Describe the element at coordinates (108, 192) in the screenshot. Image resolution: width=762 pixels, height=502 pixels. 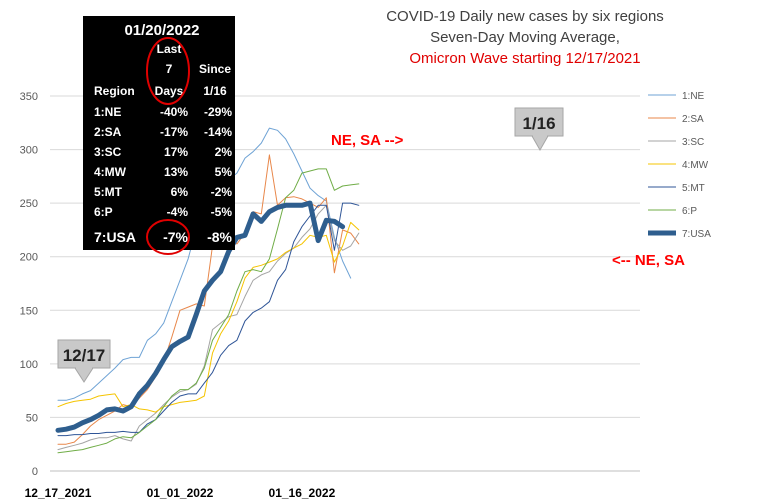
I see `table-row-region: 5:MT` at that location.